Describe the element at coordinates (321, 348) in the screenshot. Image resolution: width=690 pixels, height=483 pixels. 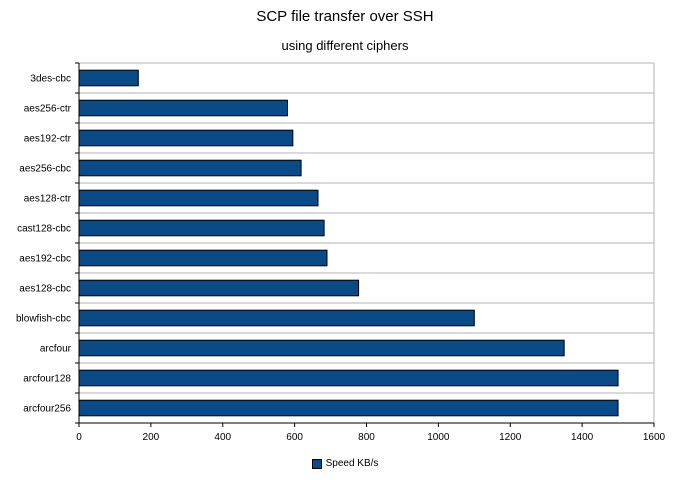
I see `bar-arcfour` at that location.